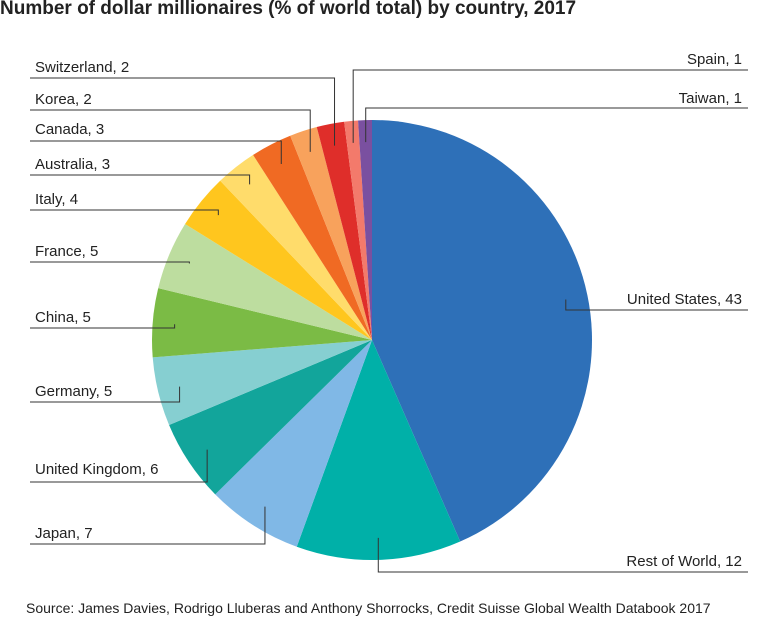  Describe the element at coordinates (72, 164) in the screenshot. I see `slice-label: Australia, 3` at that location.